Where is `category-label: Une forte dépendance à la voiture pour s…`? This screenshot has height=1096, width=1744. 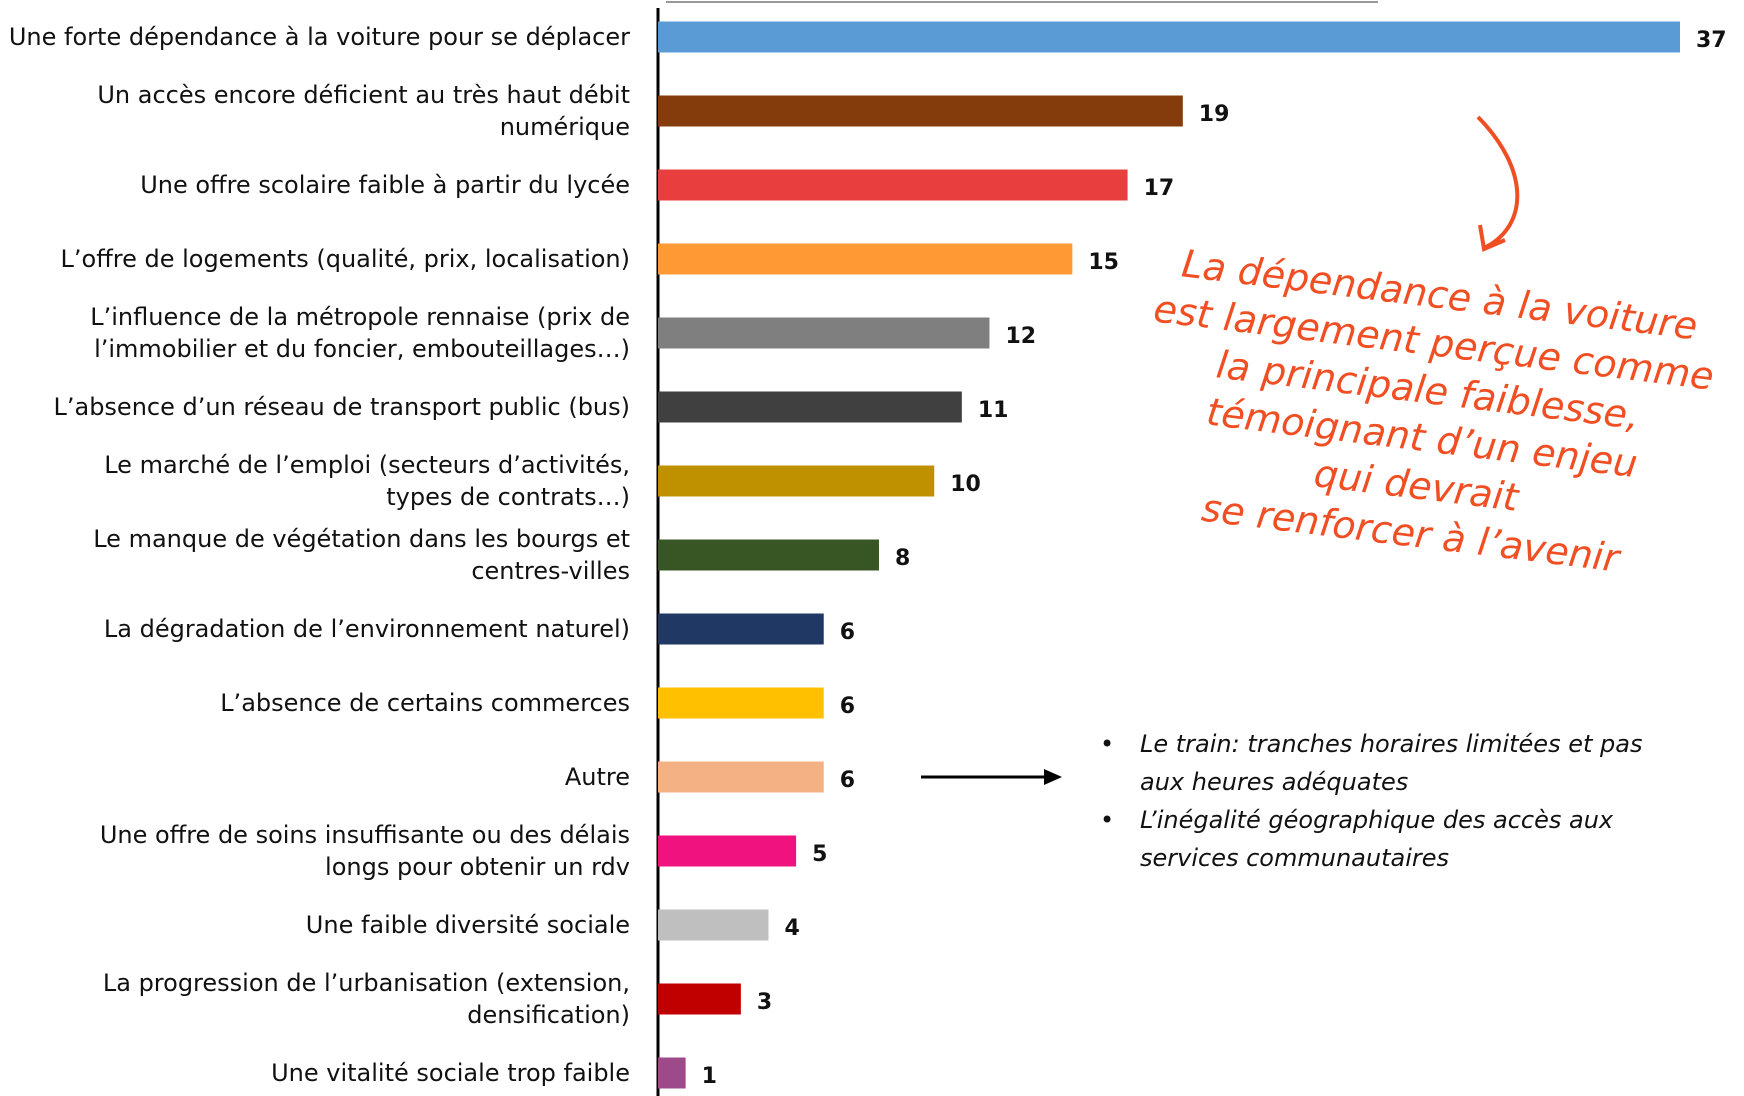 category-label: Une forte dépendance à la voiture pour s… is located at coordinates (319, 37).